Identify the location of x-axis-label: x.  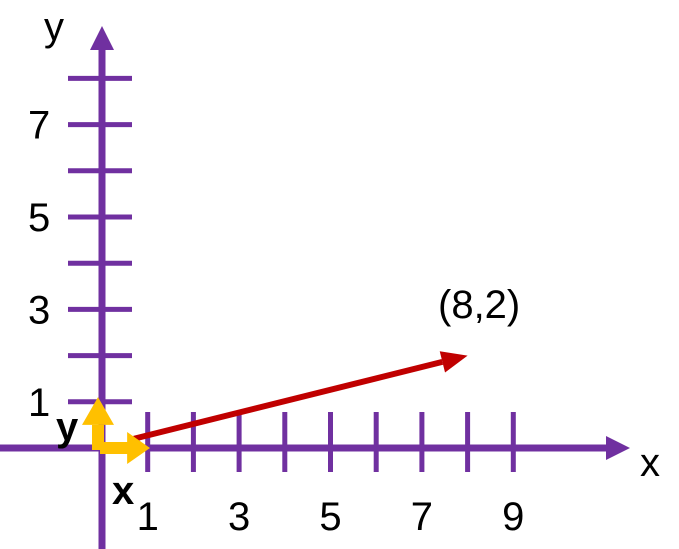
(650, 463).